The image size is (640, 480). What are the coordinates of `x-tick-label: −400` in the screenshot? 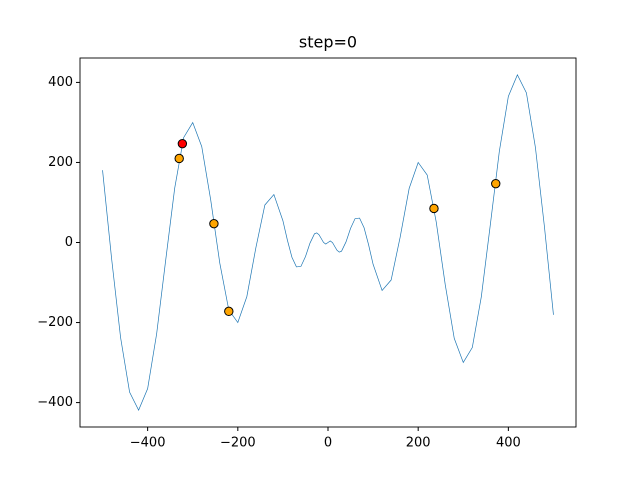 It's located at (148, 443).